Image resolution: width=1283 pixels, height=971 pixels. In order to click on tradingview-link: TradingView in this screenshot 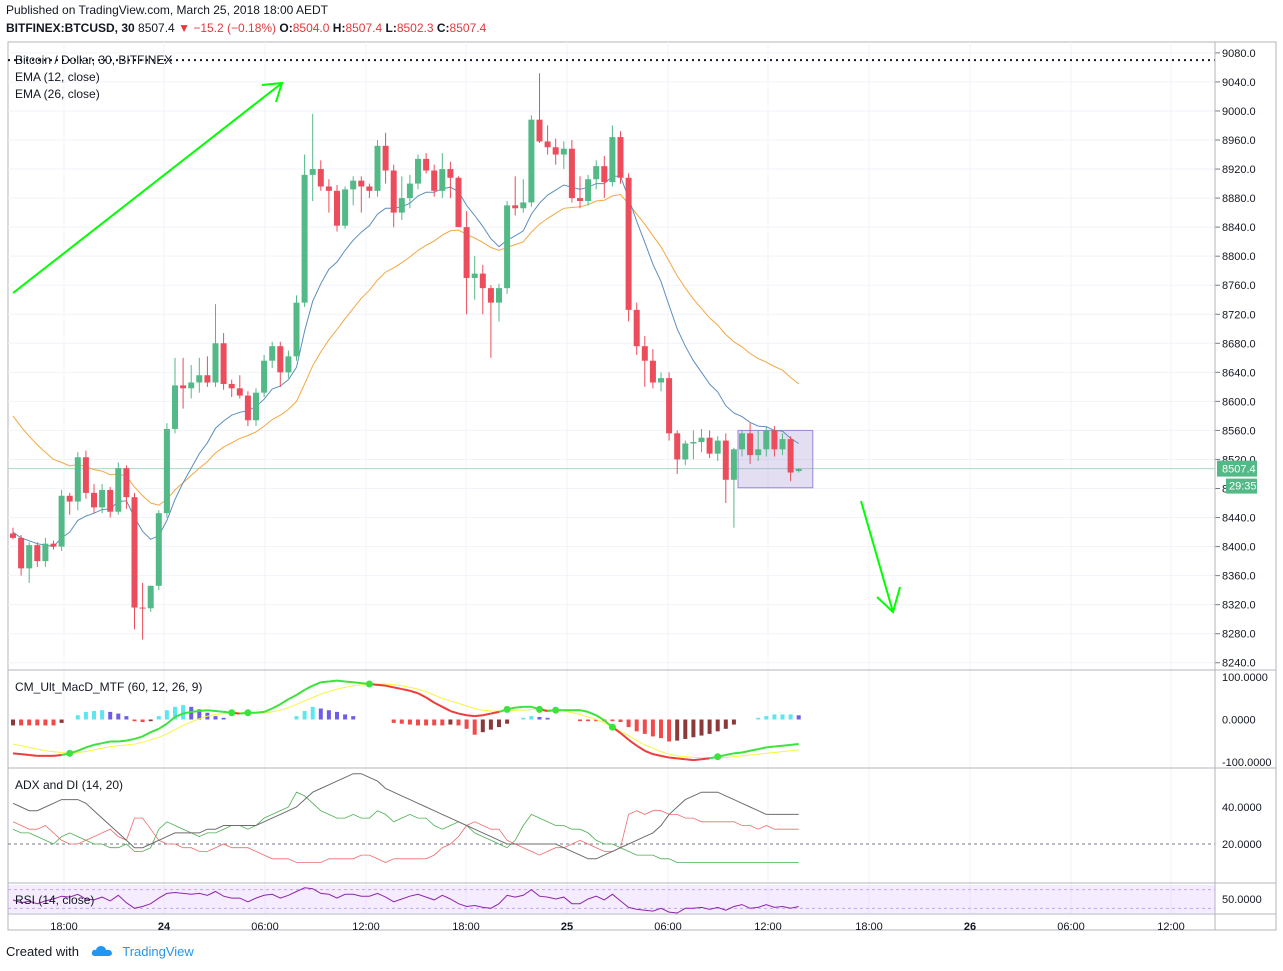, I will do `click(158, 951)`.